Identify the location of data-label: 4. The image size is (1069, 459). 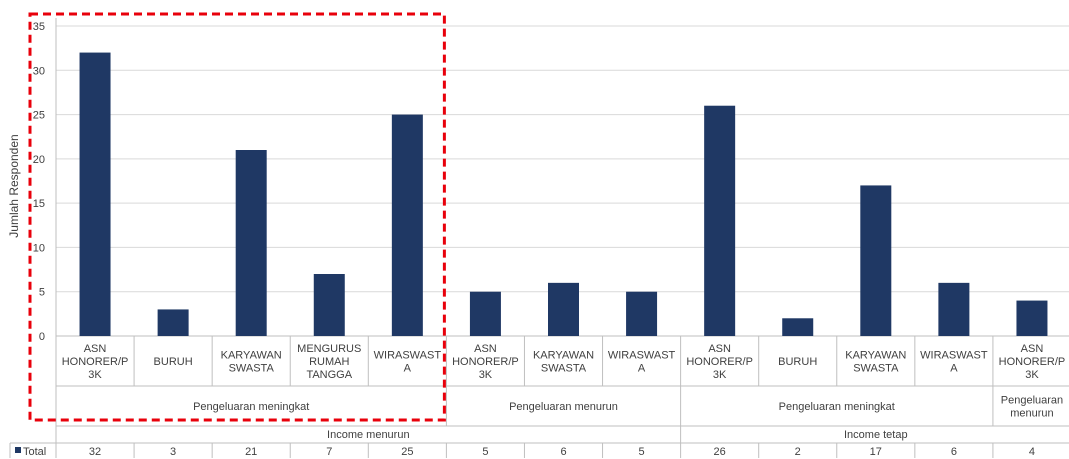
(1032, 452).